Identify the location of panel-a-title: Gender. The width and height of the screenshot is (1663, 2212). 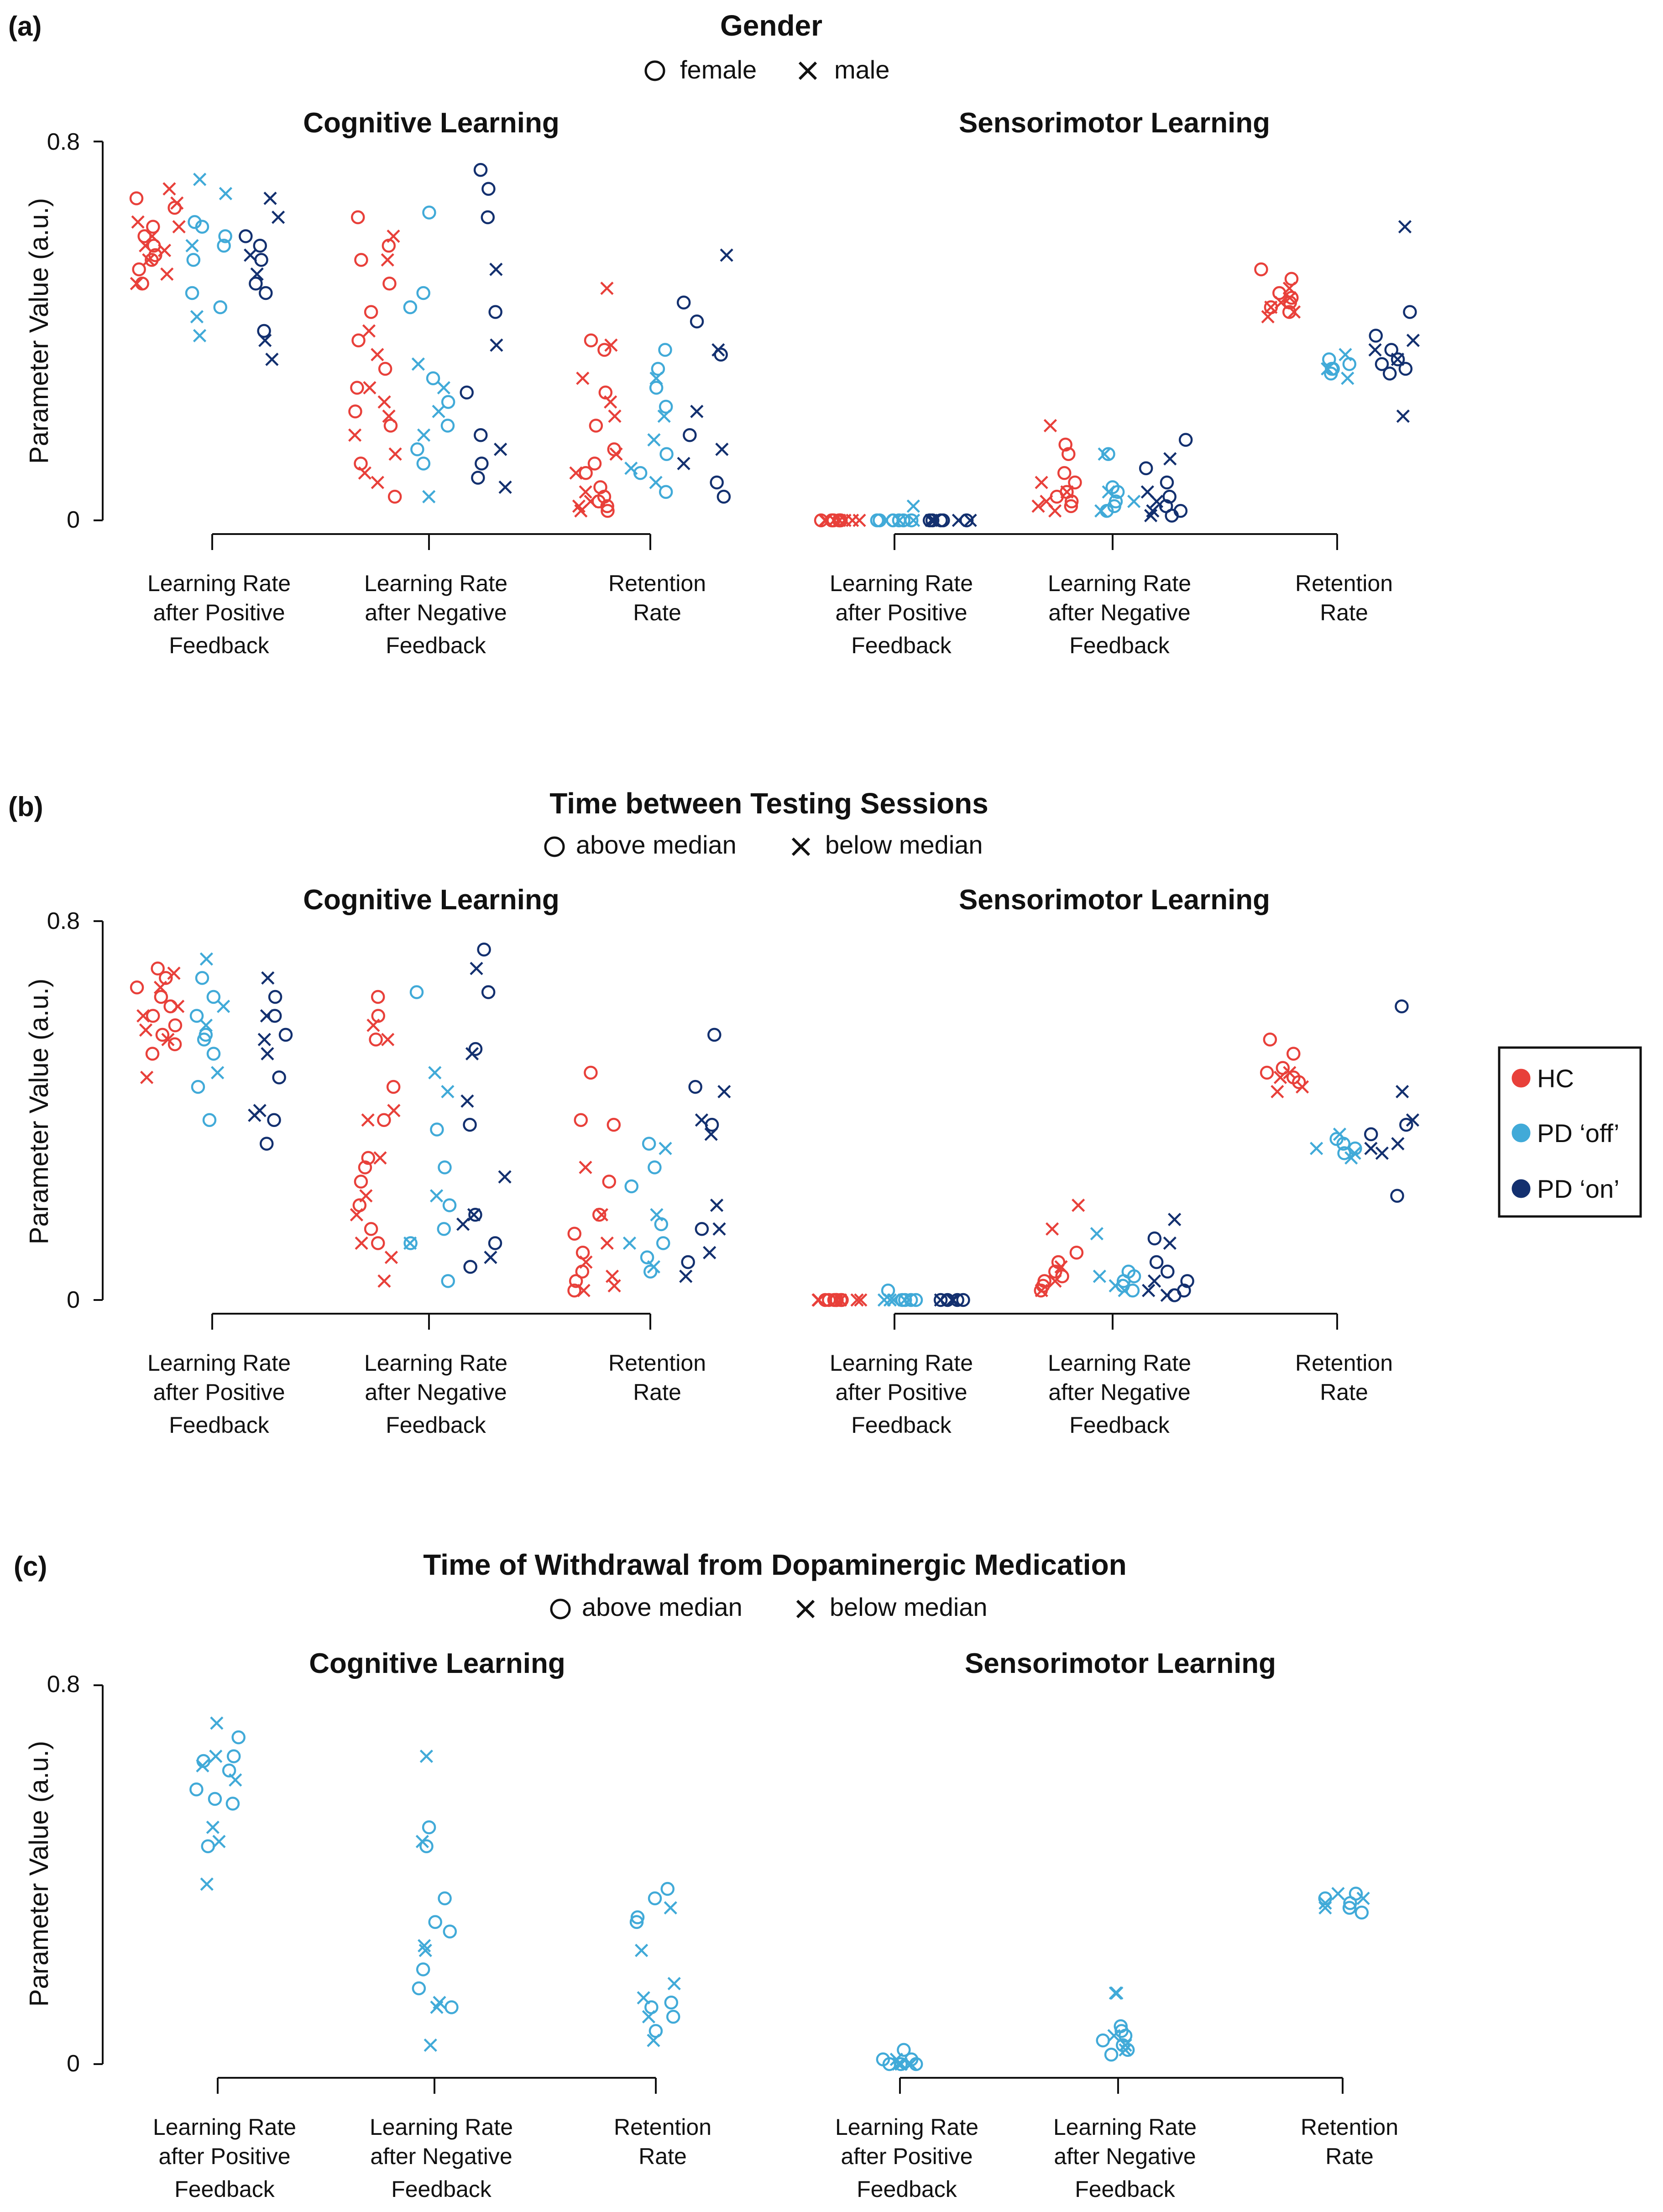
(771, 25).